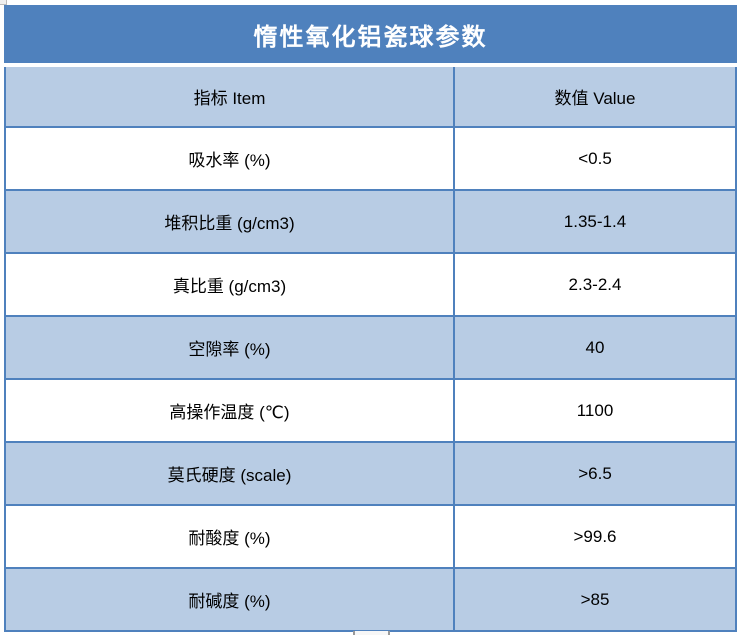 The image size is (744, 635). I want to click on page-bottom-fragment, so click(371, 633).